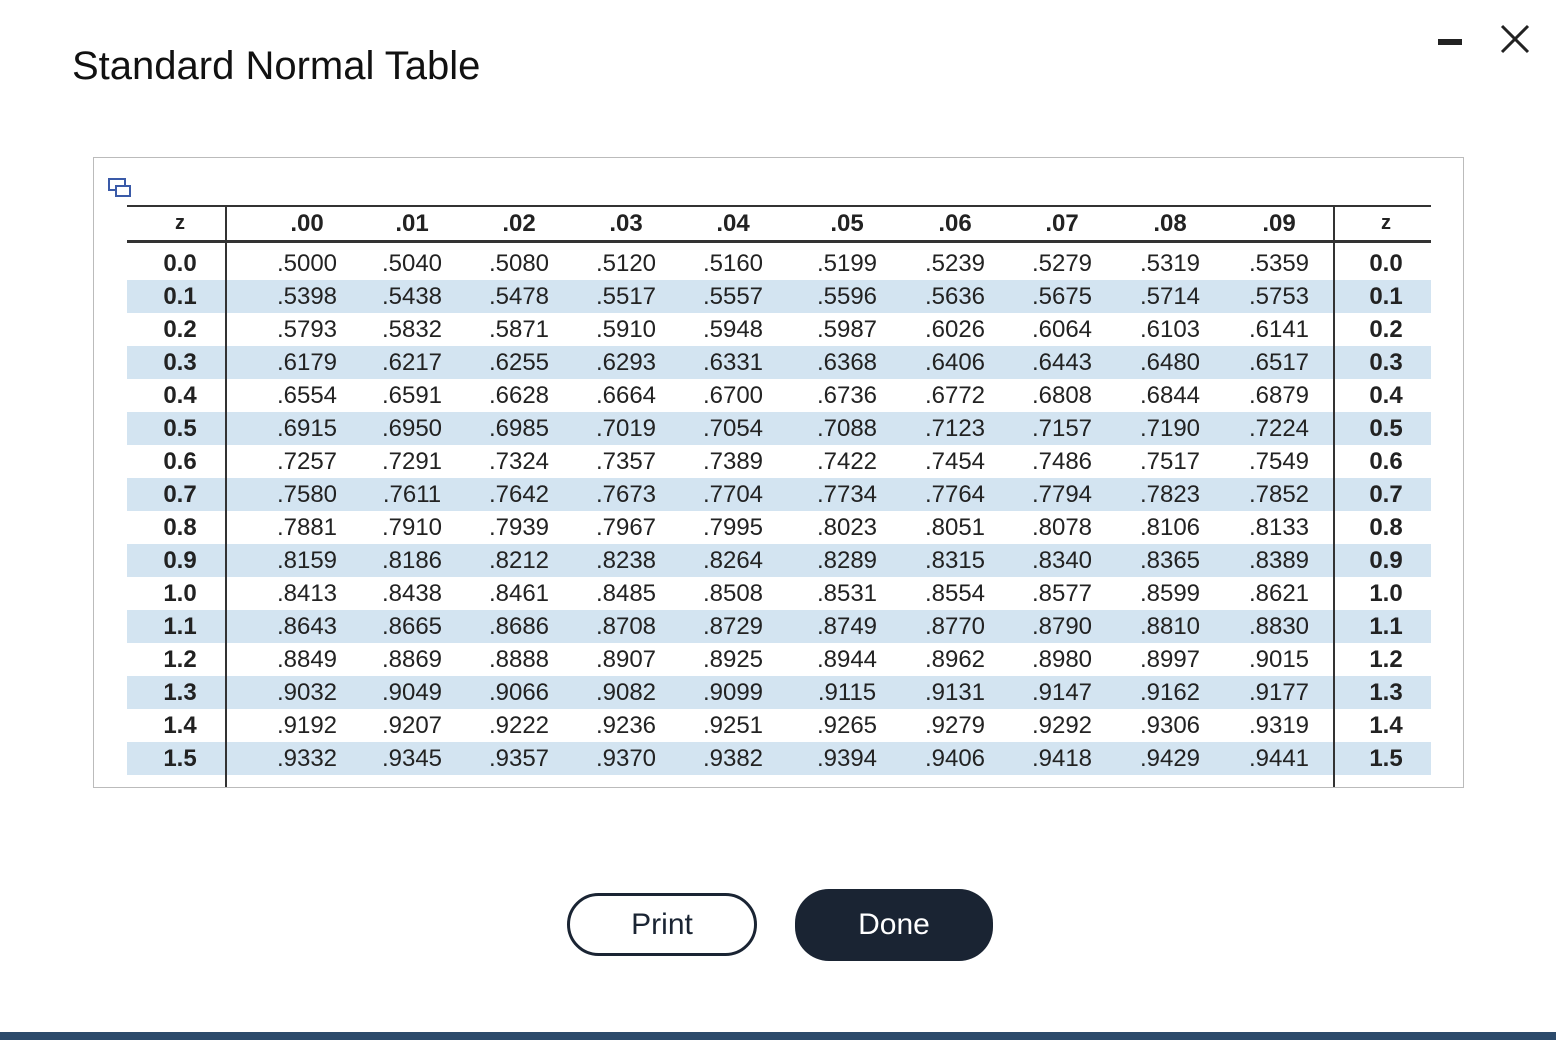 This screenshot has height=1040, width=1556. I want to click on probability-cell: .7157, so click(1062, 428).